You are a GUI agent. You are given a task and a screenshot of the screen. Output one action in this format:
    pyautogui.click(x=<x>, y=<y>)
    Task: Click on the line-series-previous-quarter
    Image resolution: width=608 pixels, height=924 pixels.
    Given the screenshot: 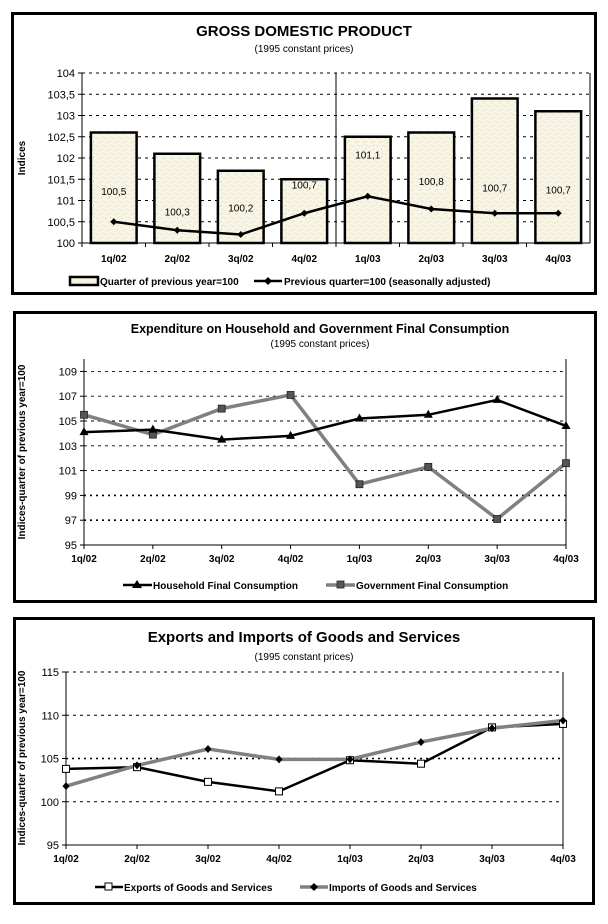 What is the action you would take?
    pyautogui.click(x=336, y=215)
    